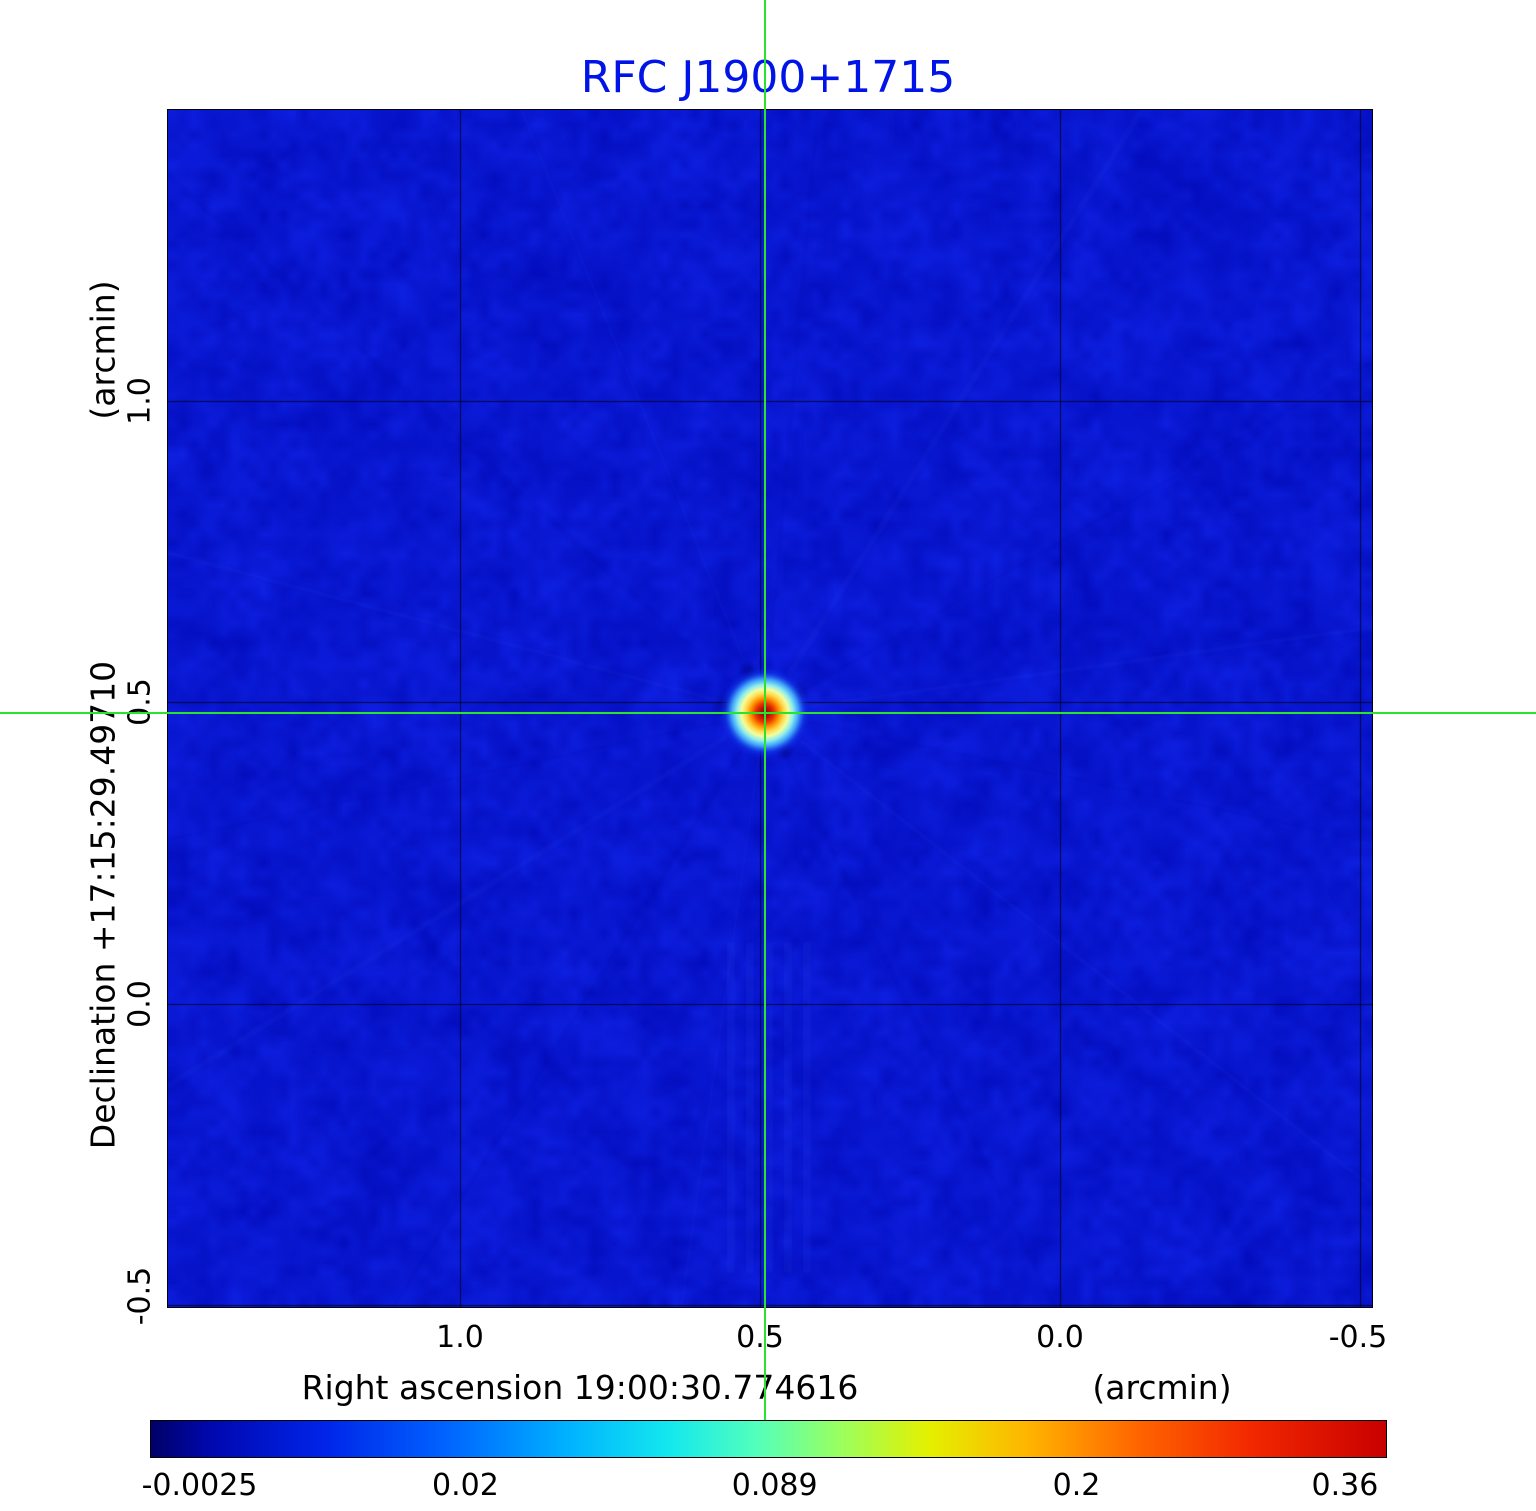 This screenshot has width=1536, height=1511. Describe the element at coordinates (1345, 1485) in the screenshot. I see `colorbar-tick-label: 0.36` at that location.